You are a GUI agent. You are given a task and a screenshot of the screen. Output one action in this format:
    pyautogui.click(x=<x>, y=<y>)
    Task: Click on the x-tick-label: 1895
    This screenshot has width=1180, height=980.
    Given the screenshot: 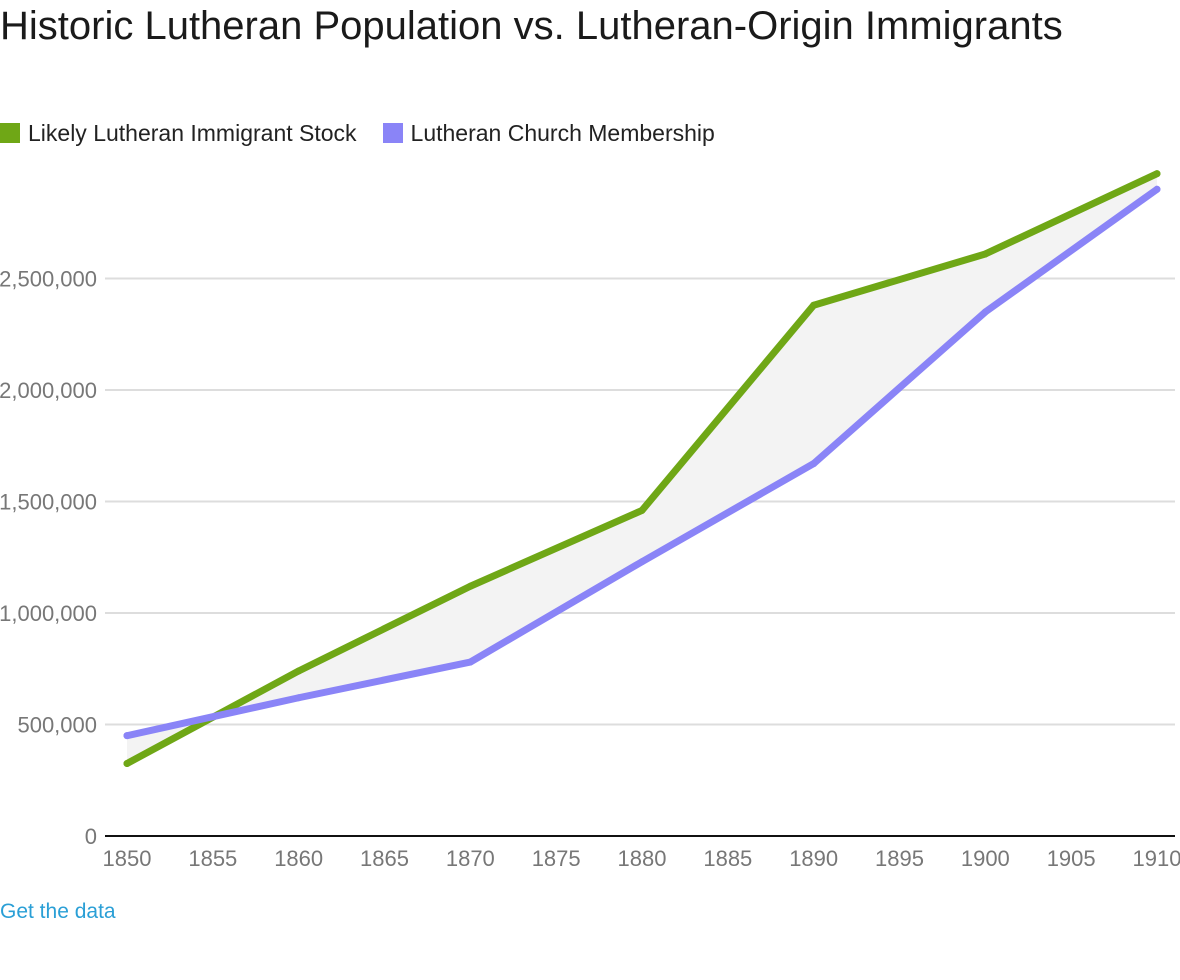 What is the action you would take?
    pyautogui.click(x=899, y=858)
    